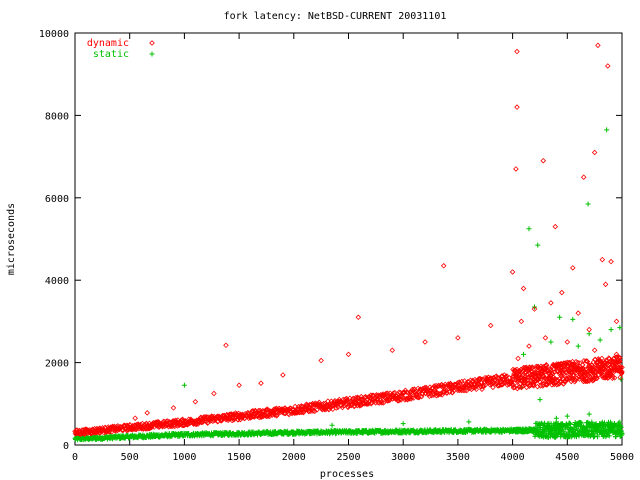 The image size is (640, 480). What do you see at coordinates (57, 364) in the screenshot?
I see `y-tick-label: 2000` at bounding box center [57, 364].